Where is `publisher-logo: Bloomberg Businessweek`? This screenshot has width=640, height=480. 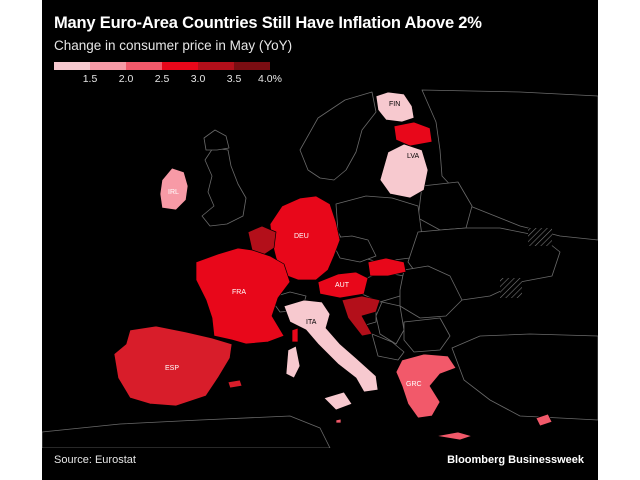
publisher-logo: Bloomberg Businessweek is located at coordinates (515, 460).